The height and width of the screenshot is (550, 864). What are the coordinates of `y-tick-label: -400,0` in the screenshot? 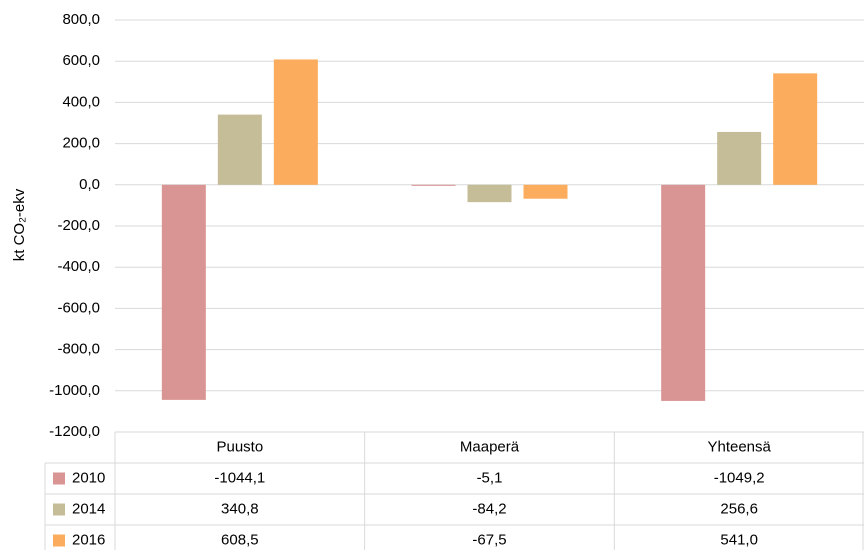 It's located at (78, 266).